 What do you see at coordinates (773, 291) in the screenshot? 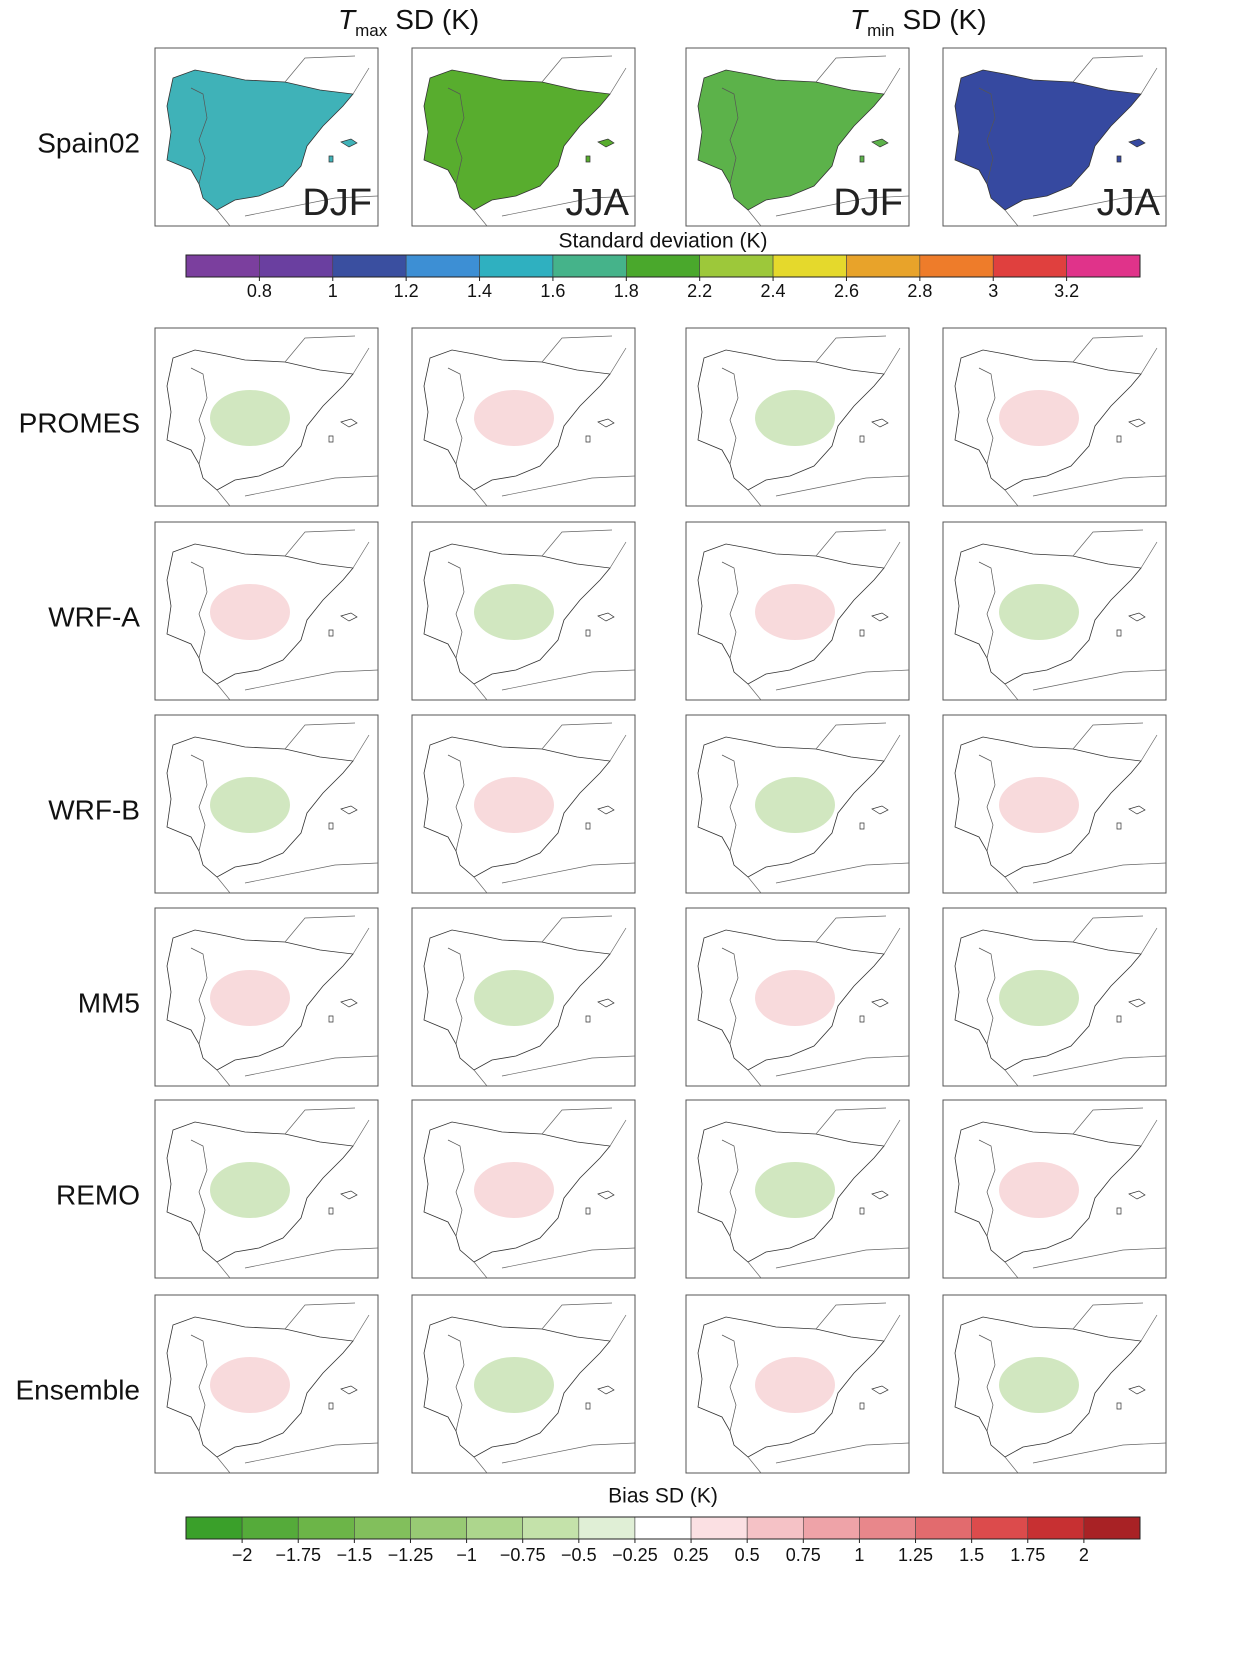
I see `colorbar-tick-label: 2.4` at bounding box center [773, 291].